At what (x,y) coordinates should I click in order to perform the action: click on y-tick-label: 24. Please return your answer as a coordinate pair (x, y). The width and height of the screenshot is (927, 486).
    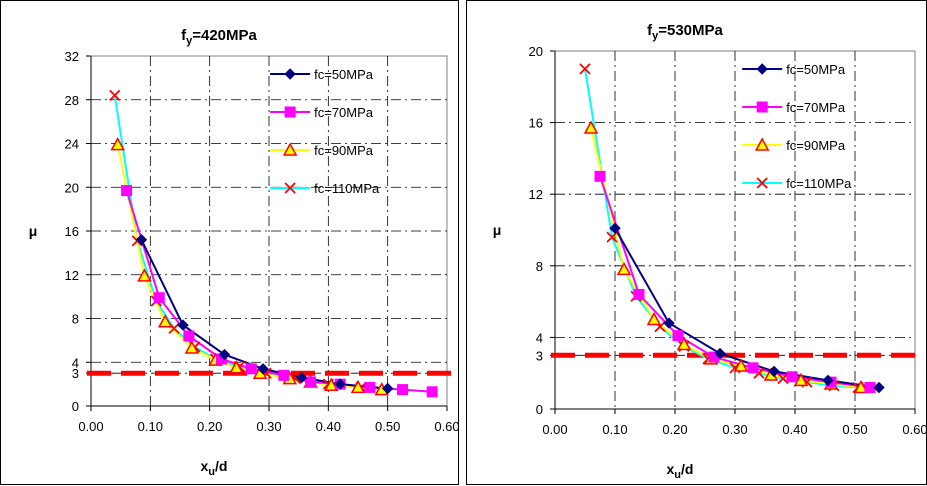
    Looking at the image, I should click on (72, 144).